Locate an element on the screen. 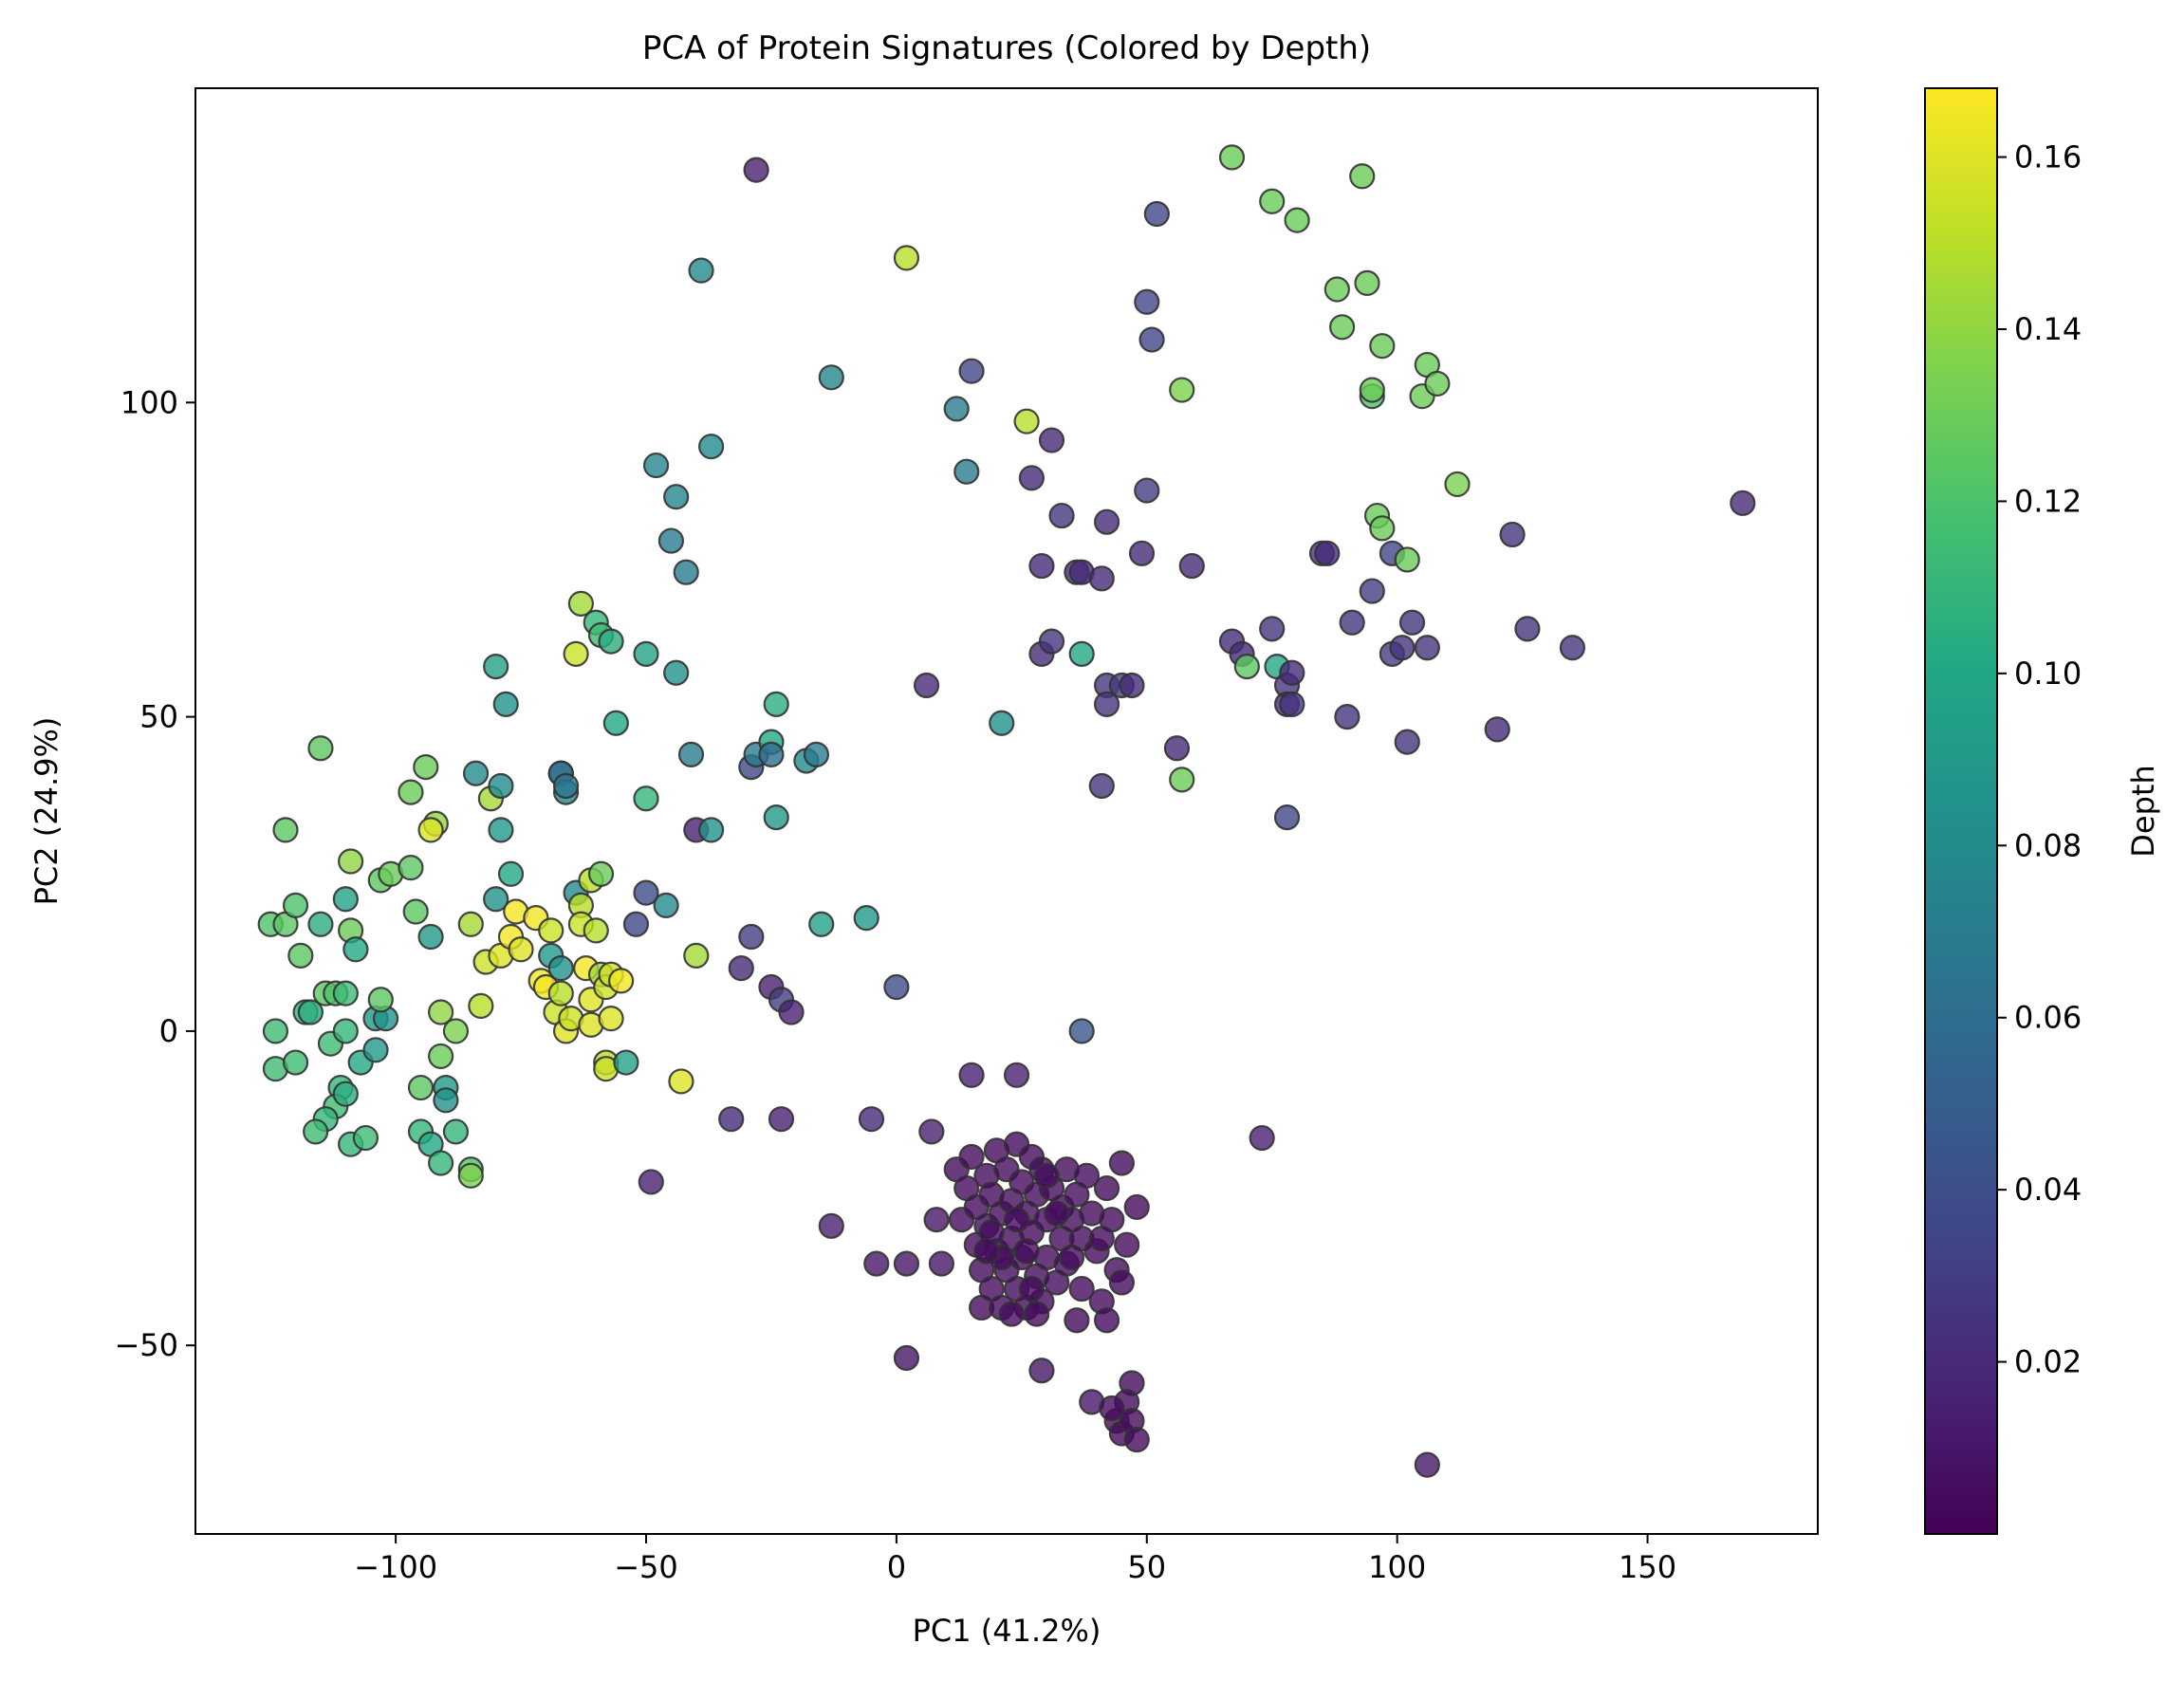 The height and width of the screenshot is (1681, 2184). x-tick-label: 50 is located at coordinates (1147, 1567).